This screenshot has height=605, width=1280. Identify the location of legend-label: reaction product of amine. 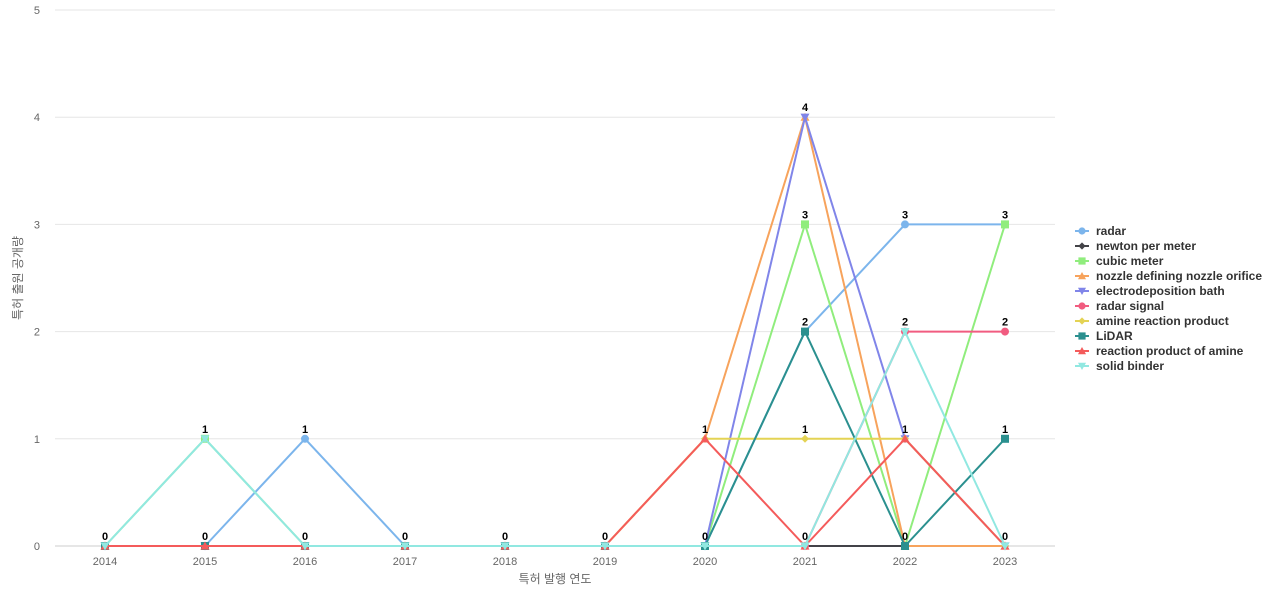
(1170, 351).